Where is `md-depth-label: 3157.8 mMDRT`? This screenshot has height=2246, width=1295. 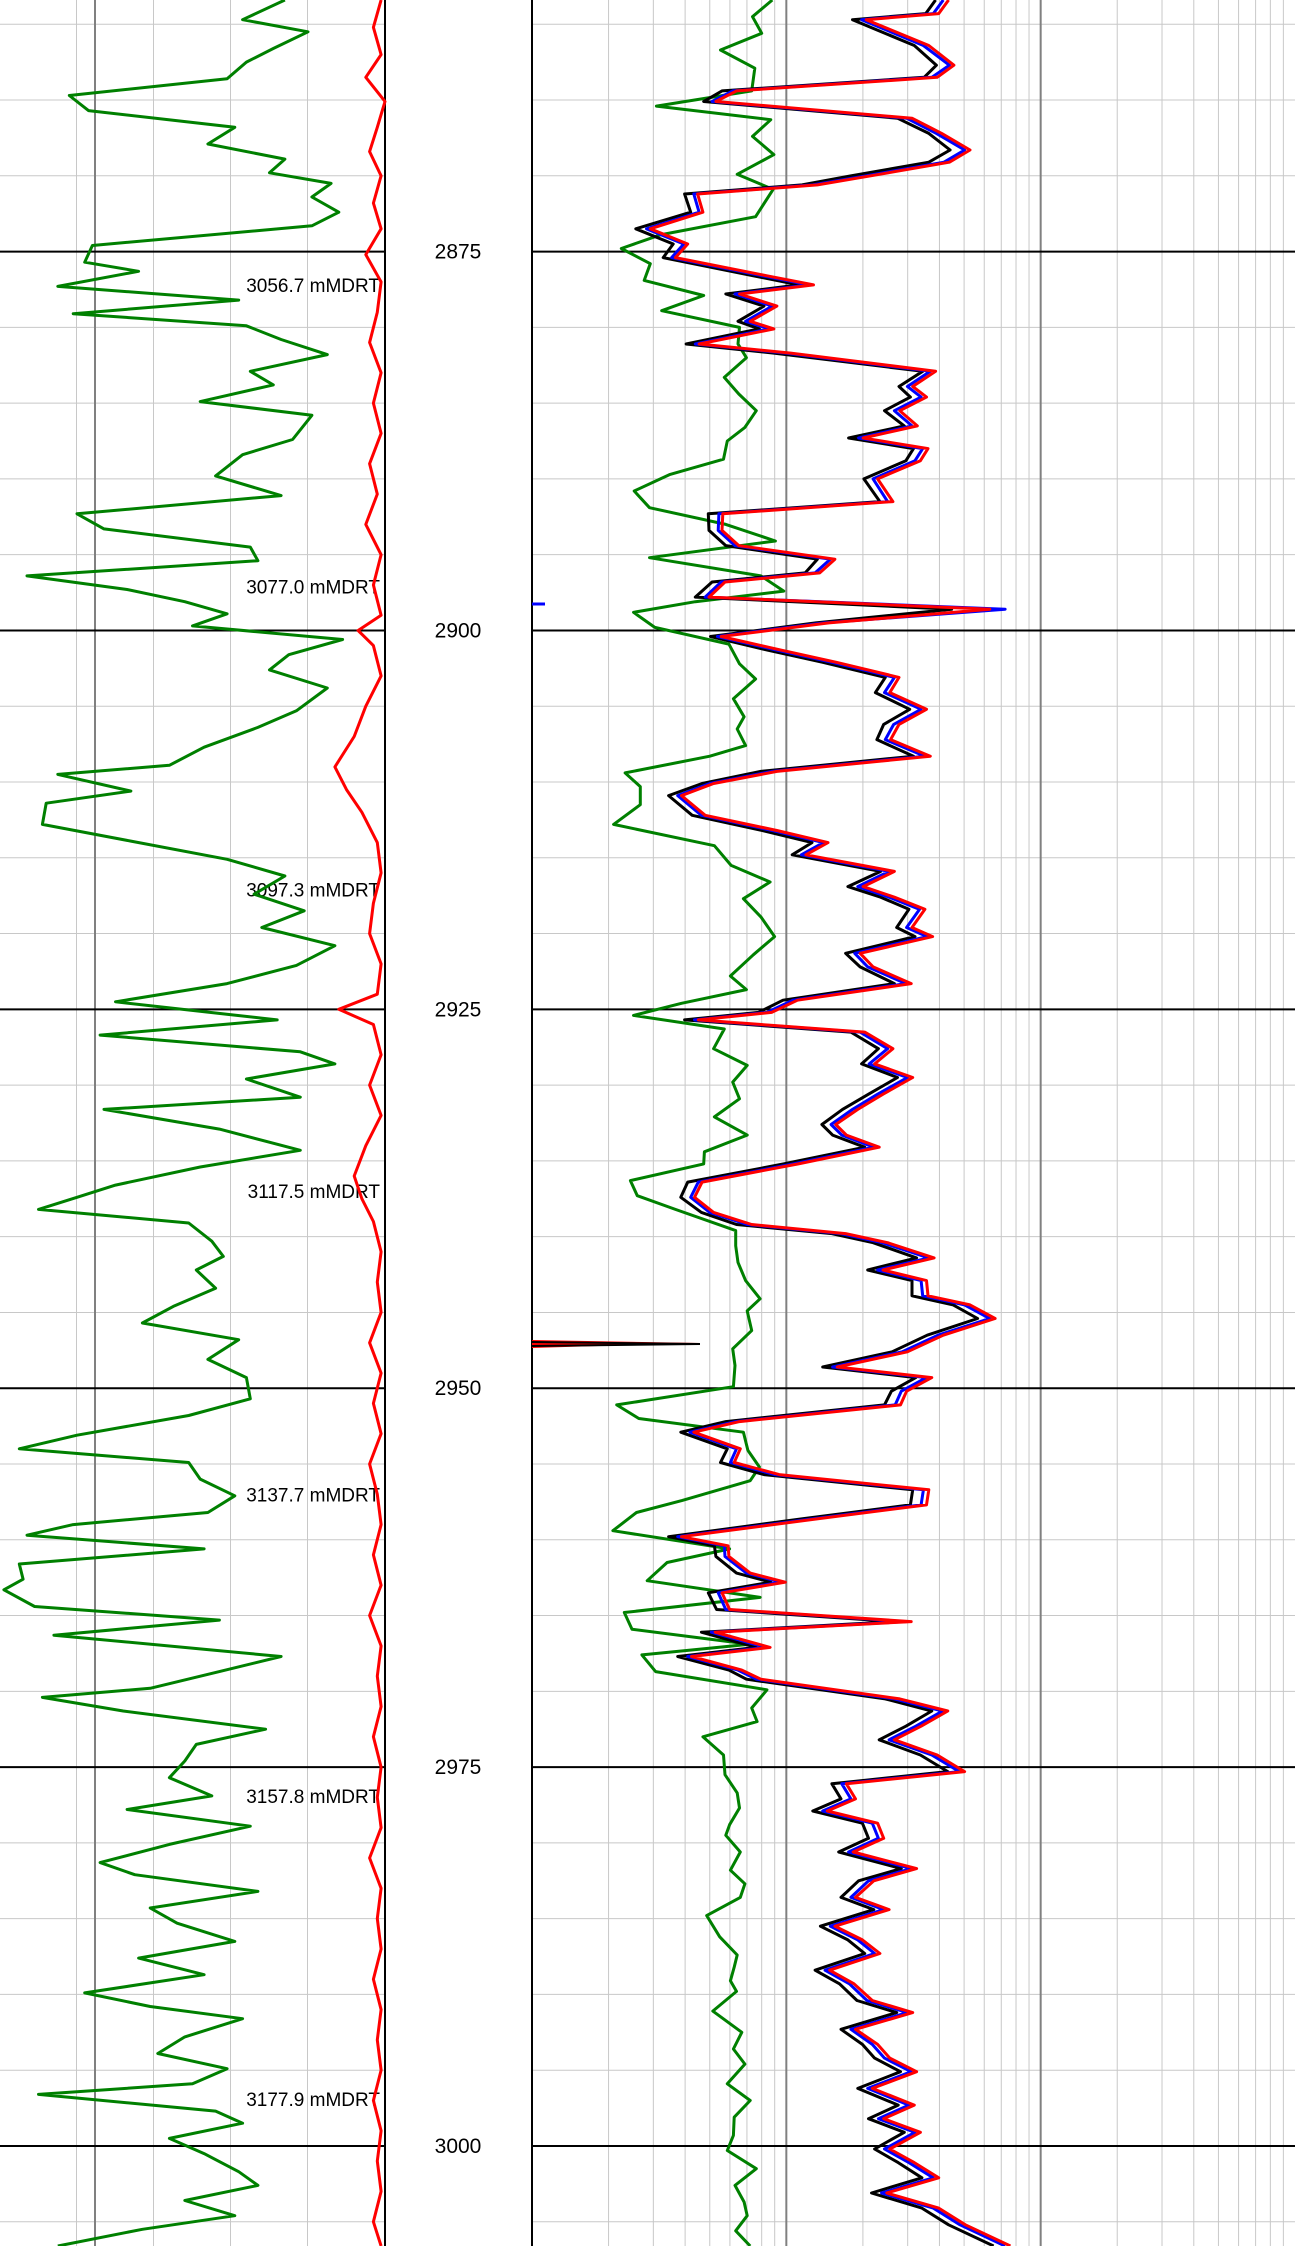 md-depth-label: 3157.8 mMDRT is located at coordinates (313, 1797).